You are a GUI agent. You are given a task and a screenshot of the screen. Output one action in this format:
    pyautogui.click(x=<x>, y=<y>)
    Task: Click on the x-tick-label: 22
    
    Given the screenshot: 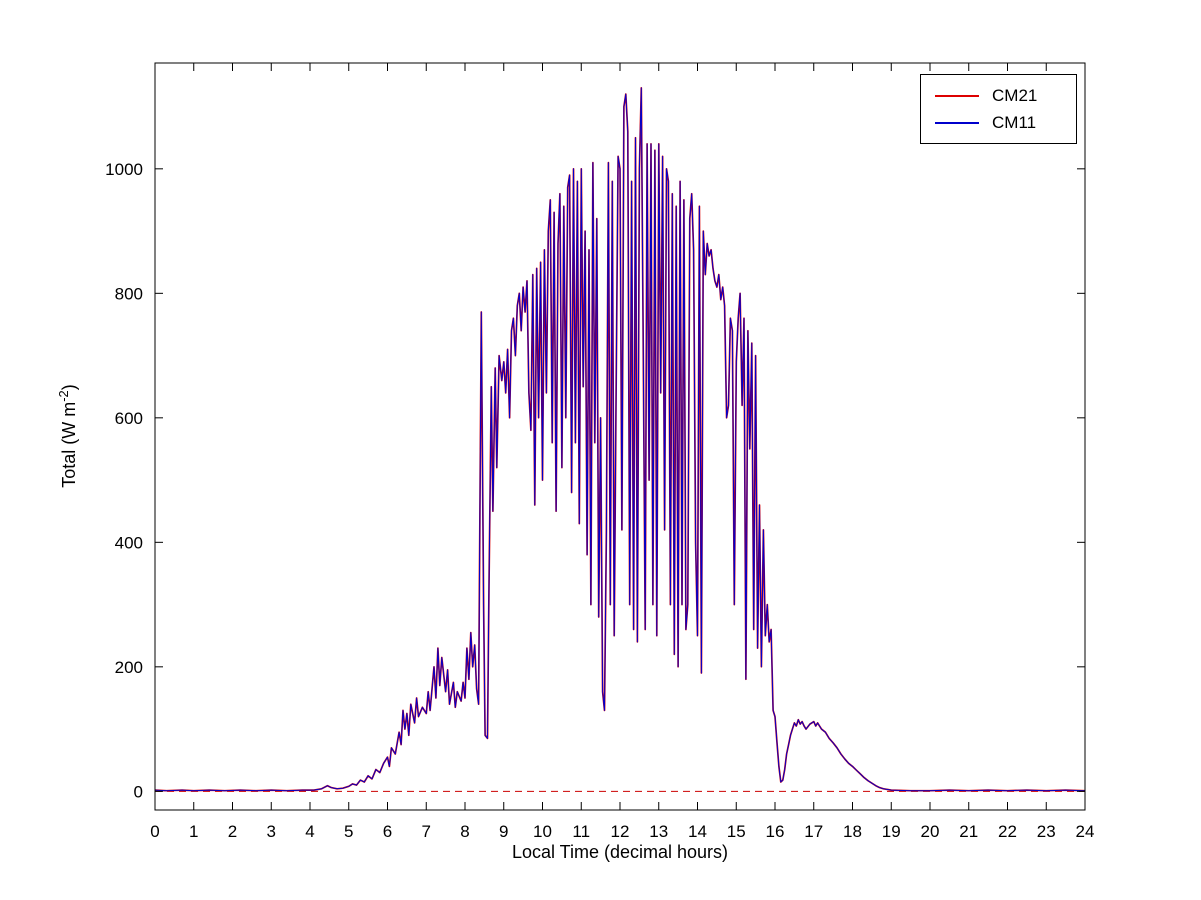 What is the action you would take?
    pyautogui.click(x=1007, y=831)
    